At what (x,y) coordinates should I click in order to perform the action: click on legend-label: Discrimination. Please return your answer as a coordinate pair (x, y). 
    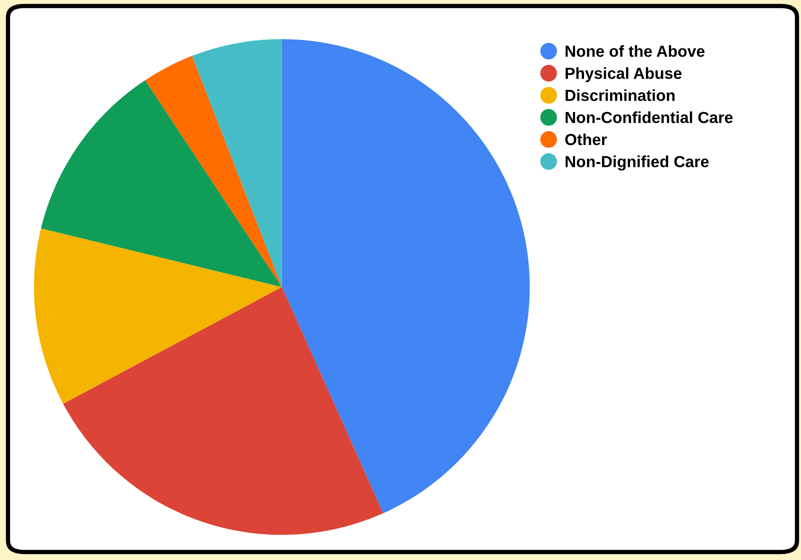
    Looking at the image, I should click on (620, 95).